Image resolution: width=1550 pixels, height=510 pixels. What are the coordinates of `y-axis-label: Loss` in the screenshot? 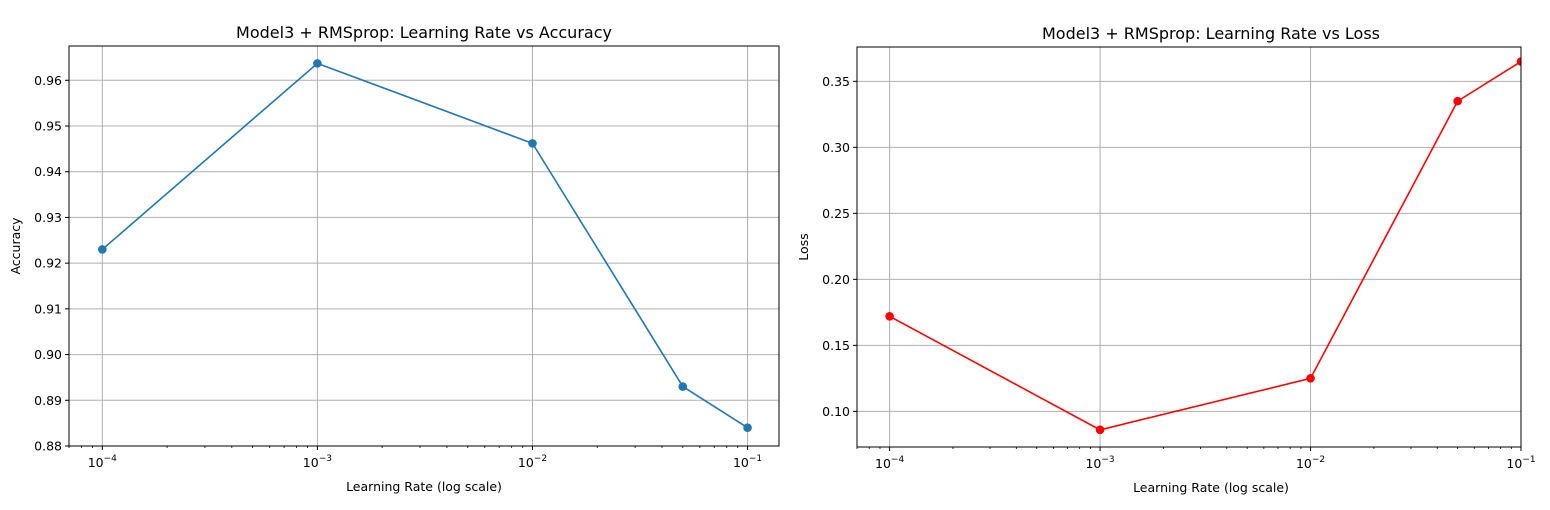 It's located at (803, 246).